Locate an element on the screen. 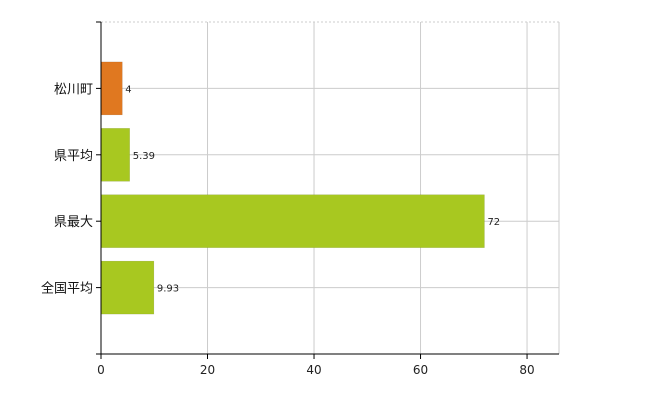 Image resolution: width=650 pixels, height=404 pixels. category-label-1: 県平均 is located at coordinates (73, 156).